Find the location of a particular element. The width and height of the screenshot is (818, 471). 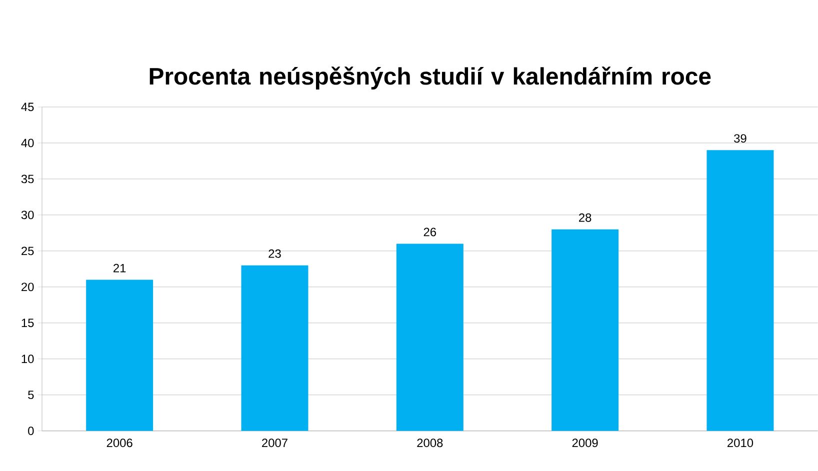

y-tick-label: 25 is located at coordinates (28, 251).